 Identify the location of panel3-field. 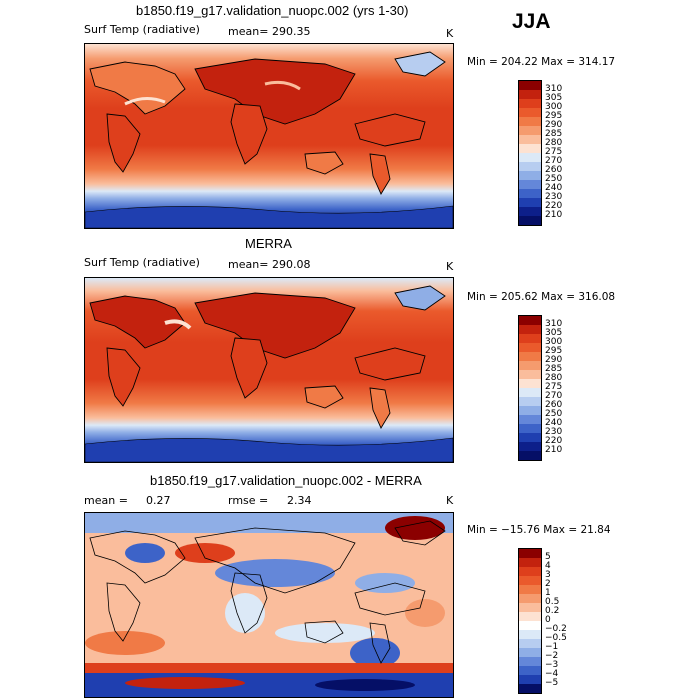
(269, 605).